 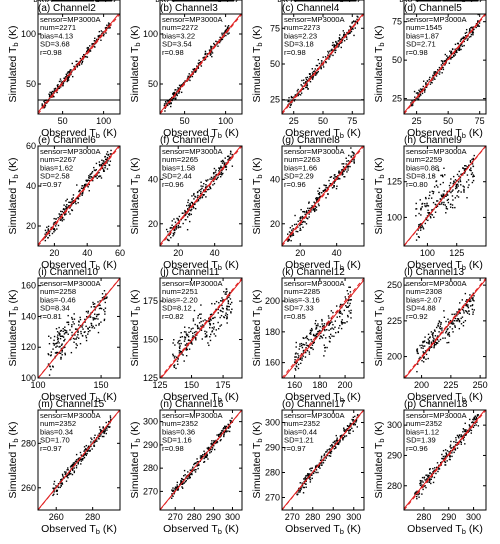 What do you see at coordinates (379, 64) in the screenshot?
I see `y-axis-label: Simulated Tb (K)` at bounding box center [379, 64].